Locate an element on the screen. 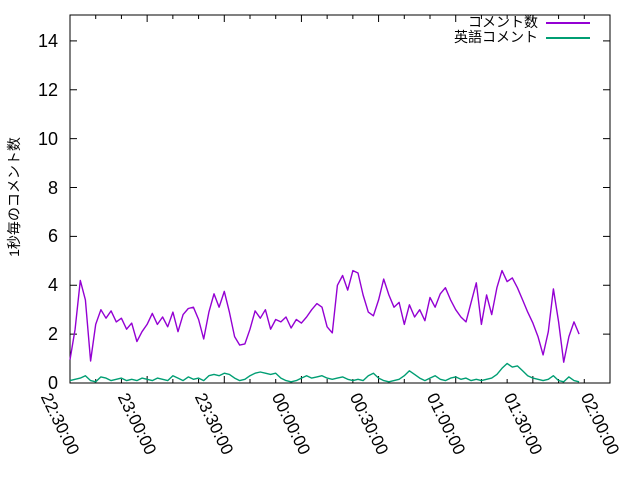 Image resolution: width=640 pixels, height=480 pixels. legend-label: コメント数 is located at coordinates (503, 22).